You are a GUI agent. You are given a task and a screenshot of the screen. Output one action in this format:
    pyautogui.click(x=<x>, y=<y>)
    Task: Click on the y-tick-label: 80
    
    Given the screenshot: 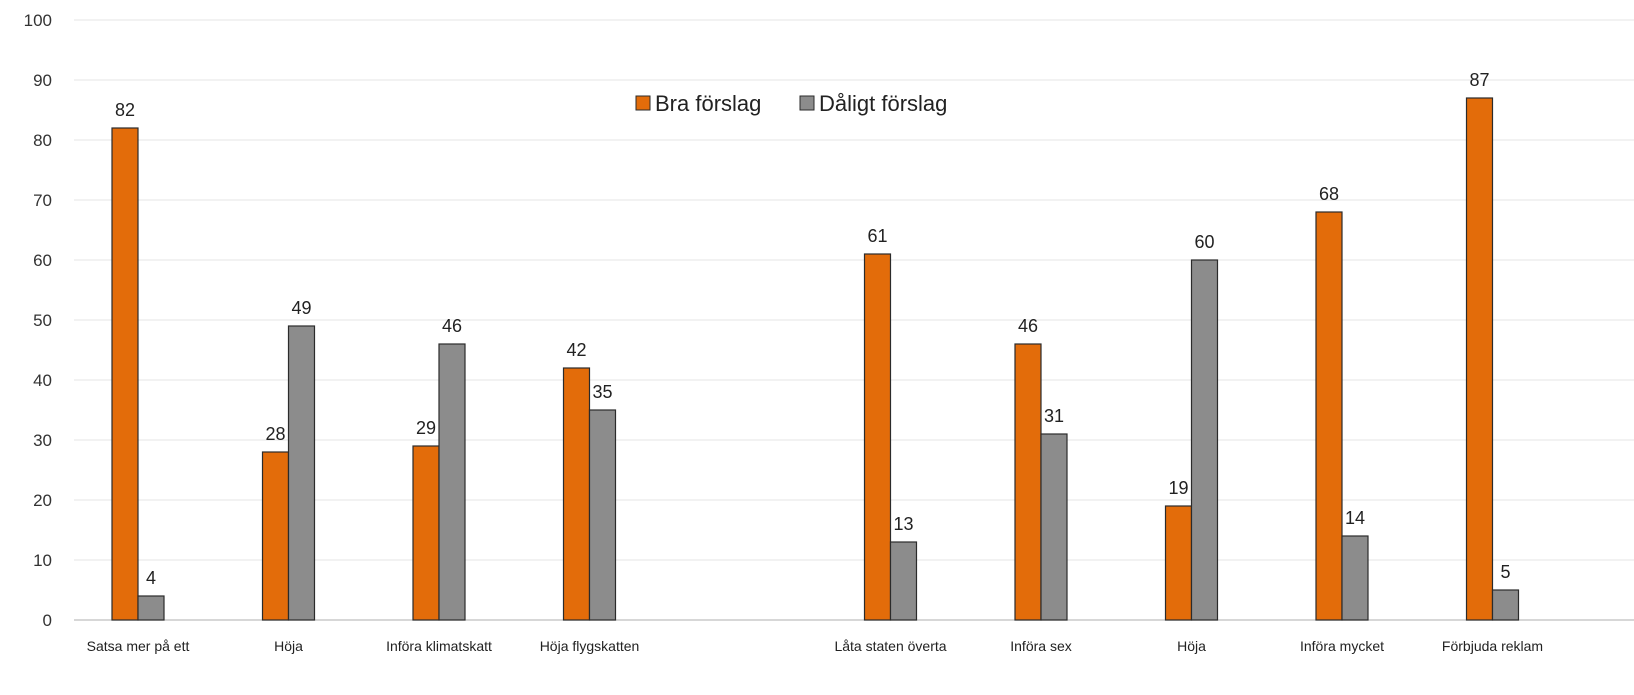 What is the action you would take?
    pyautogui.click(x=42, y=140)
    